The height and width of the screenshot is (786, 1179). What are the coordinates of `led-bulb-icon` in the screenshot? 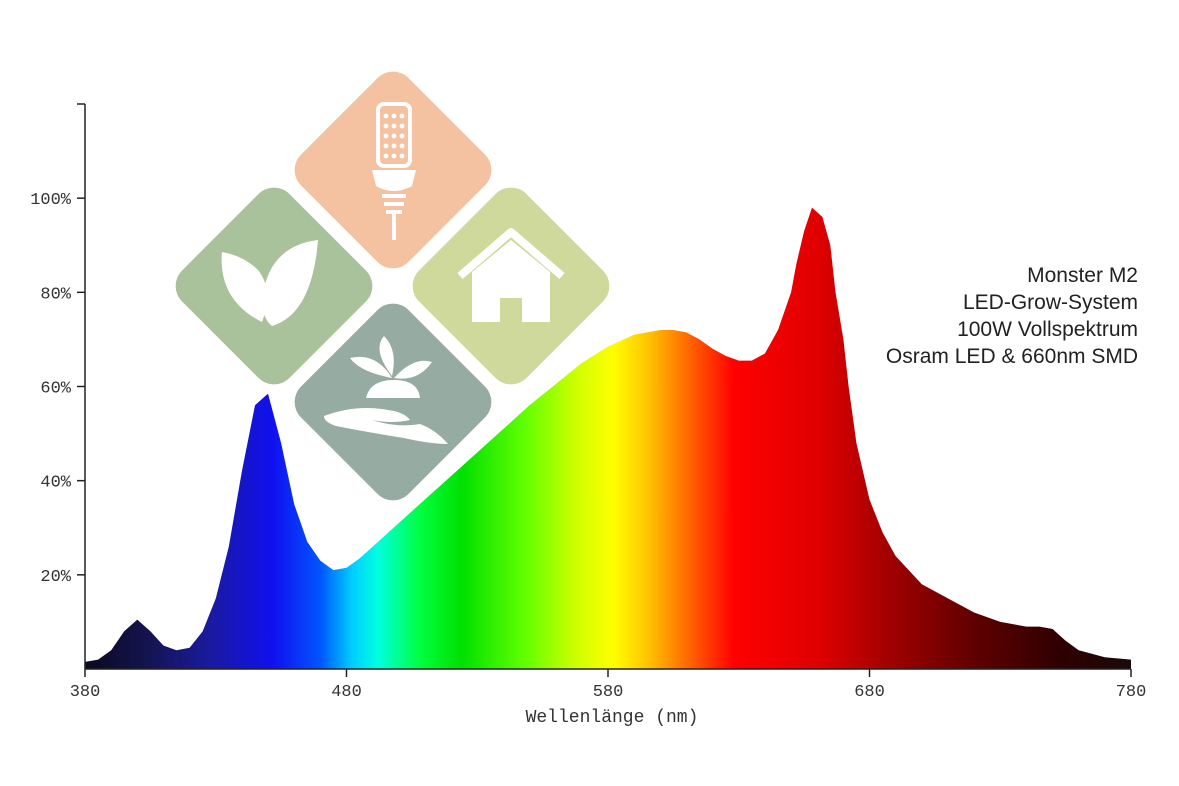 It's located at (394, 171).